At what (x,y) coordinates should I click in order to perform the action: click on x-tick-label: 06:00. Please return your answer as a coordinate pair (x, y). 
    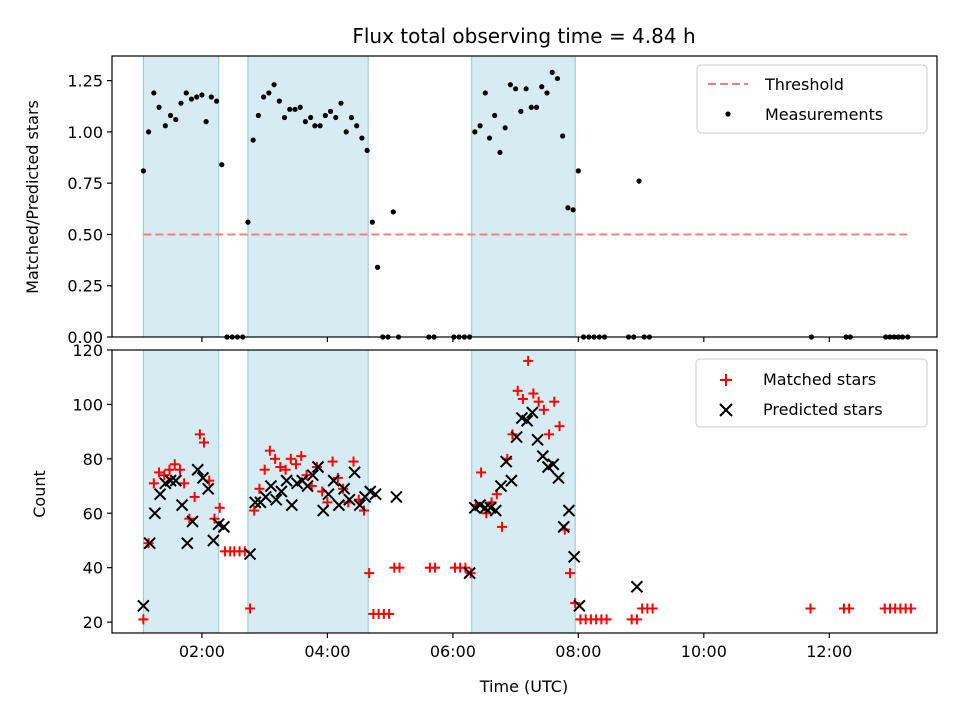
    Looking at the image, I should click on (453, 651).